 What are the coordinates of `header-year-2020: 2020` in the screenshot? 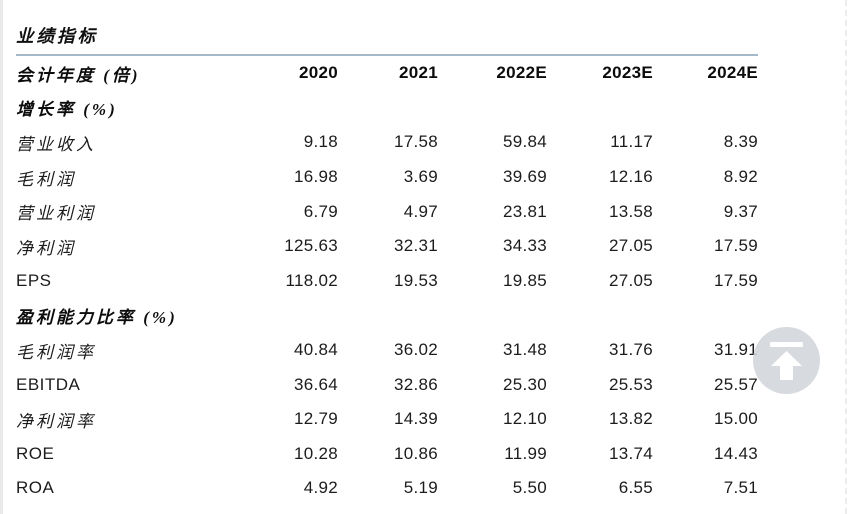 It's located at (318, 73).